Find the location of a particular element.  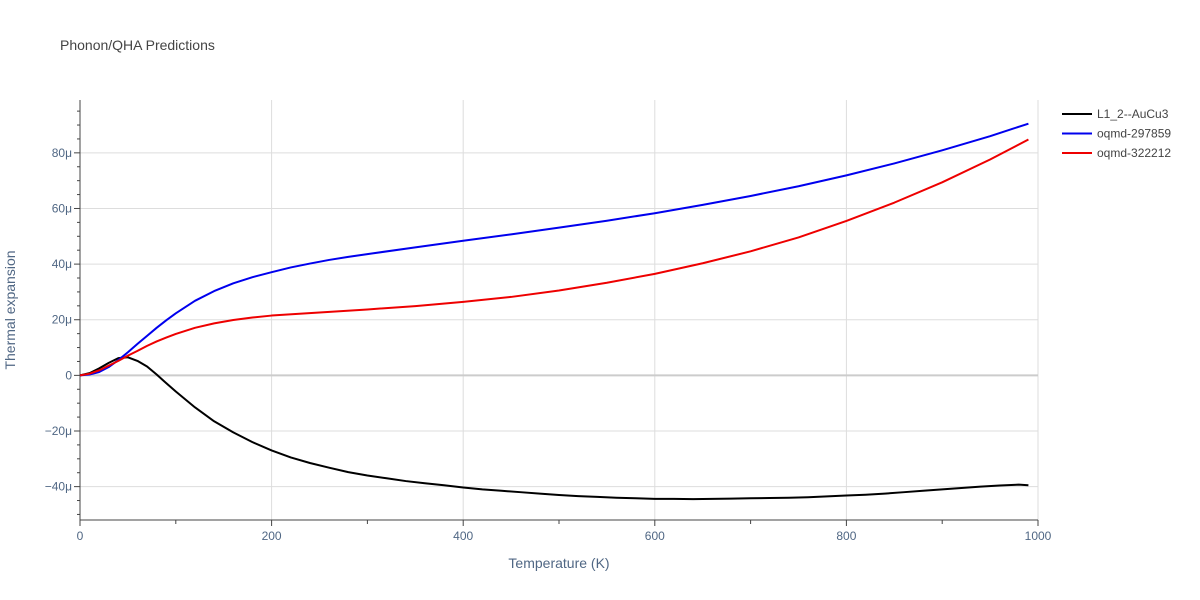

legend-label: oqmd-322212 is located at coordinates (1134, 153).